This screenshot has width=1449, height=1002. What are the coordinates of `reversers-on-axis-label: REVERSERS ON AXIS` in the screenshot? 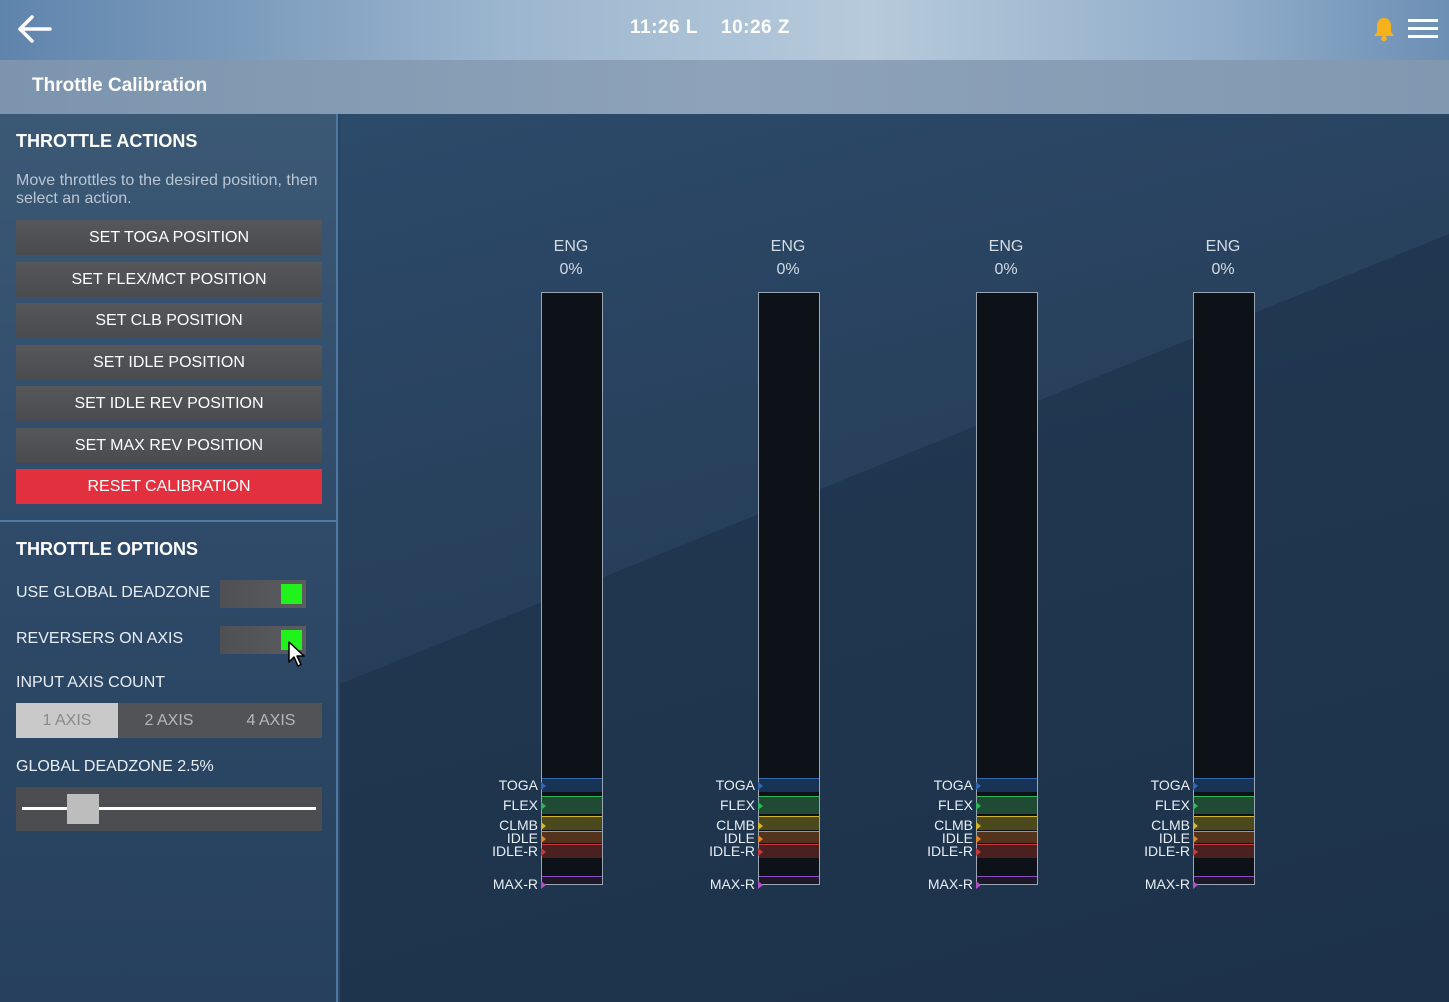 It's located at (100, 638).